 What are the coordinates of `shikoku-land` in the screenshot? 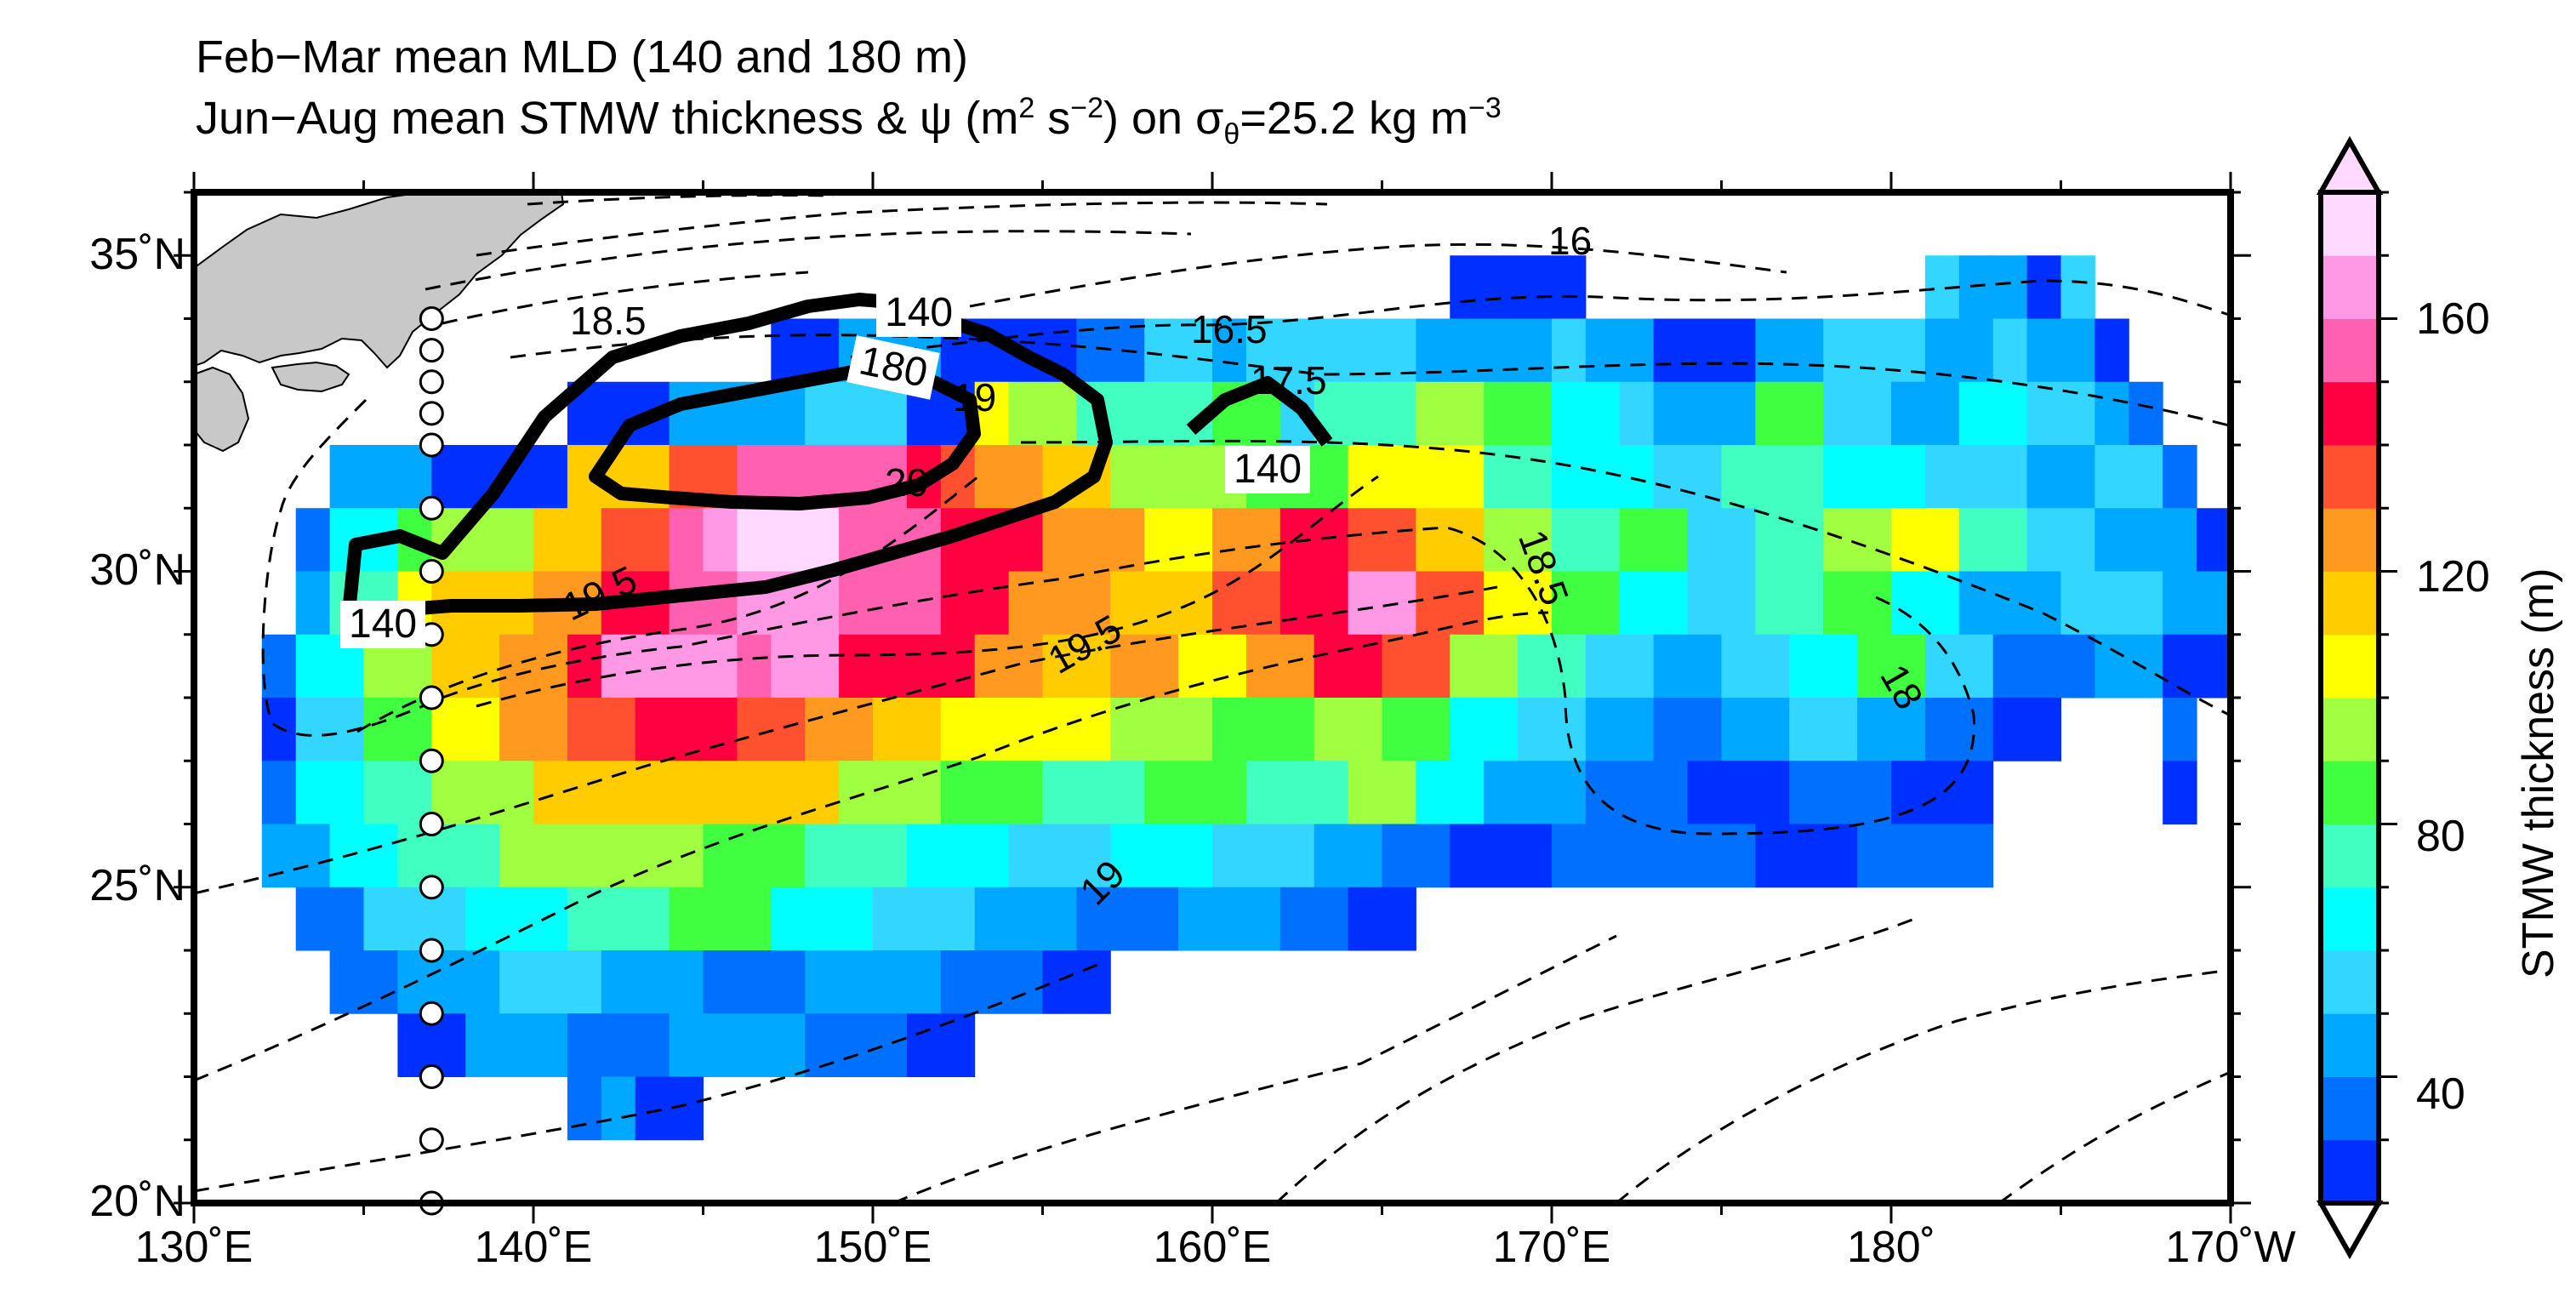 It's located at (310, 377).